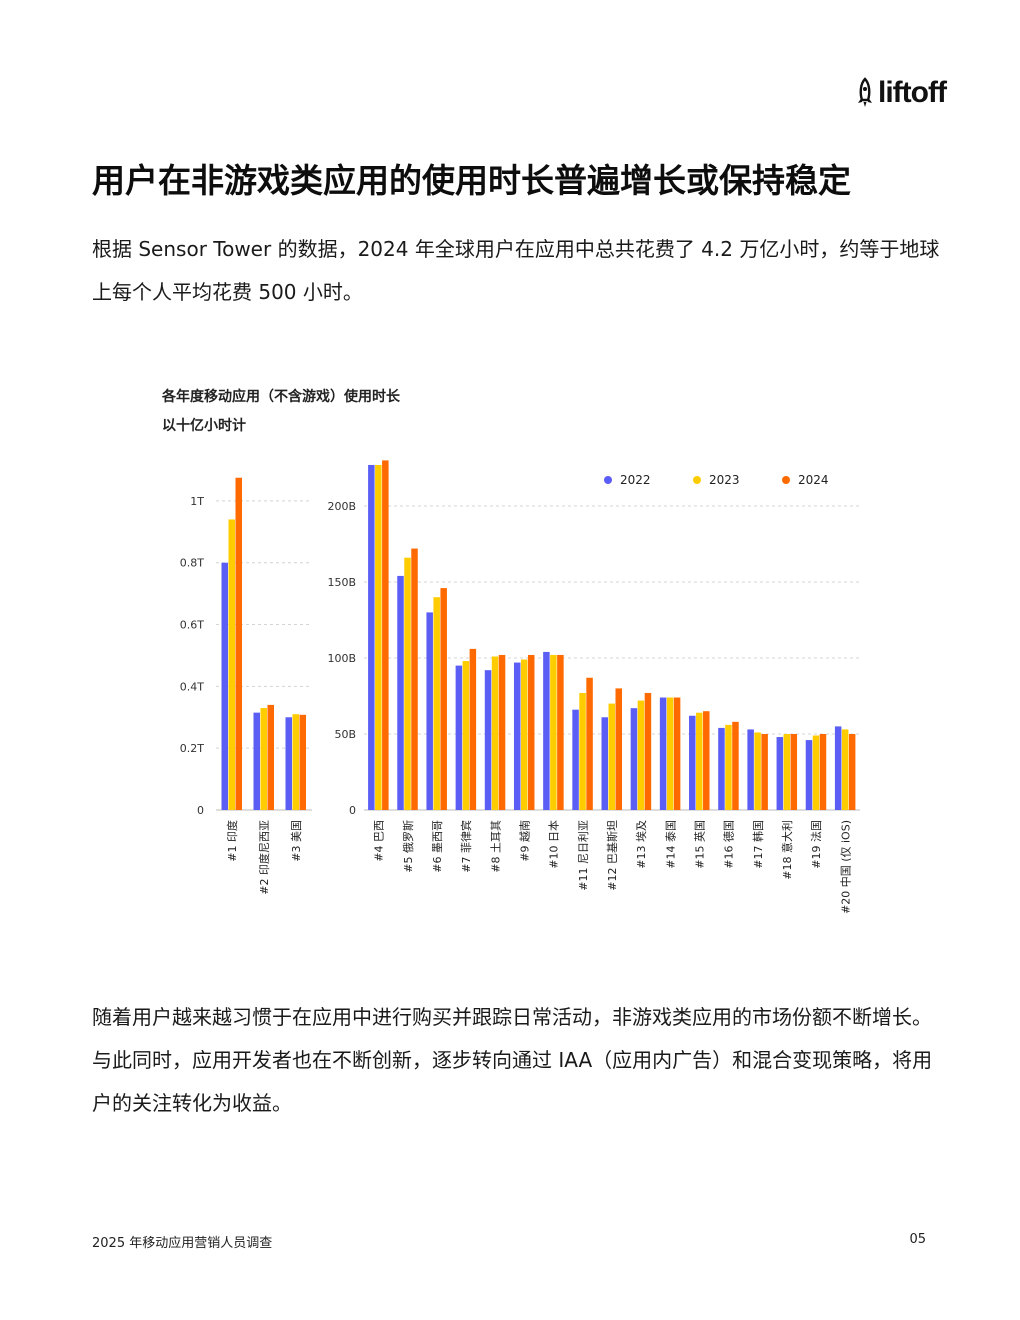 Image resolution: width=1020 pixels, height=1320 pixels. I want to click on right-chart-category-label: #17 韩国, so click(758, 844).